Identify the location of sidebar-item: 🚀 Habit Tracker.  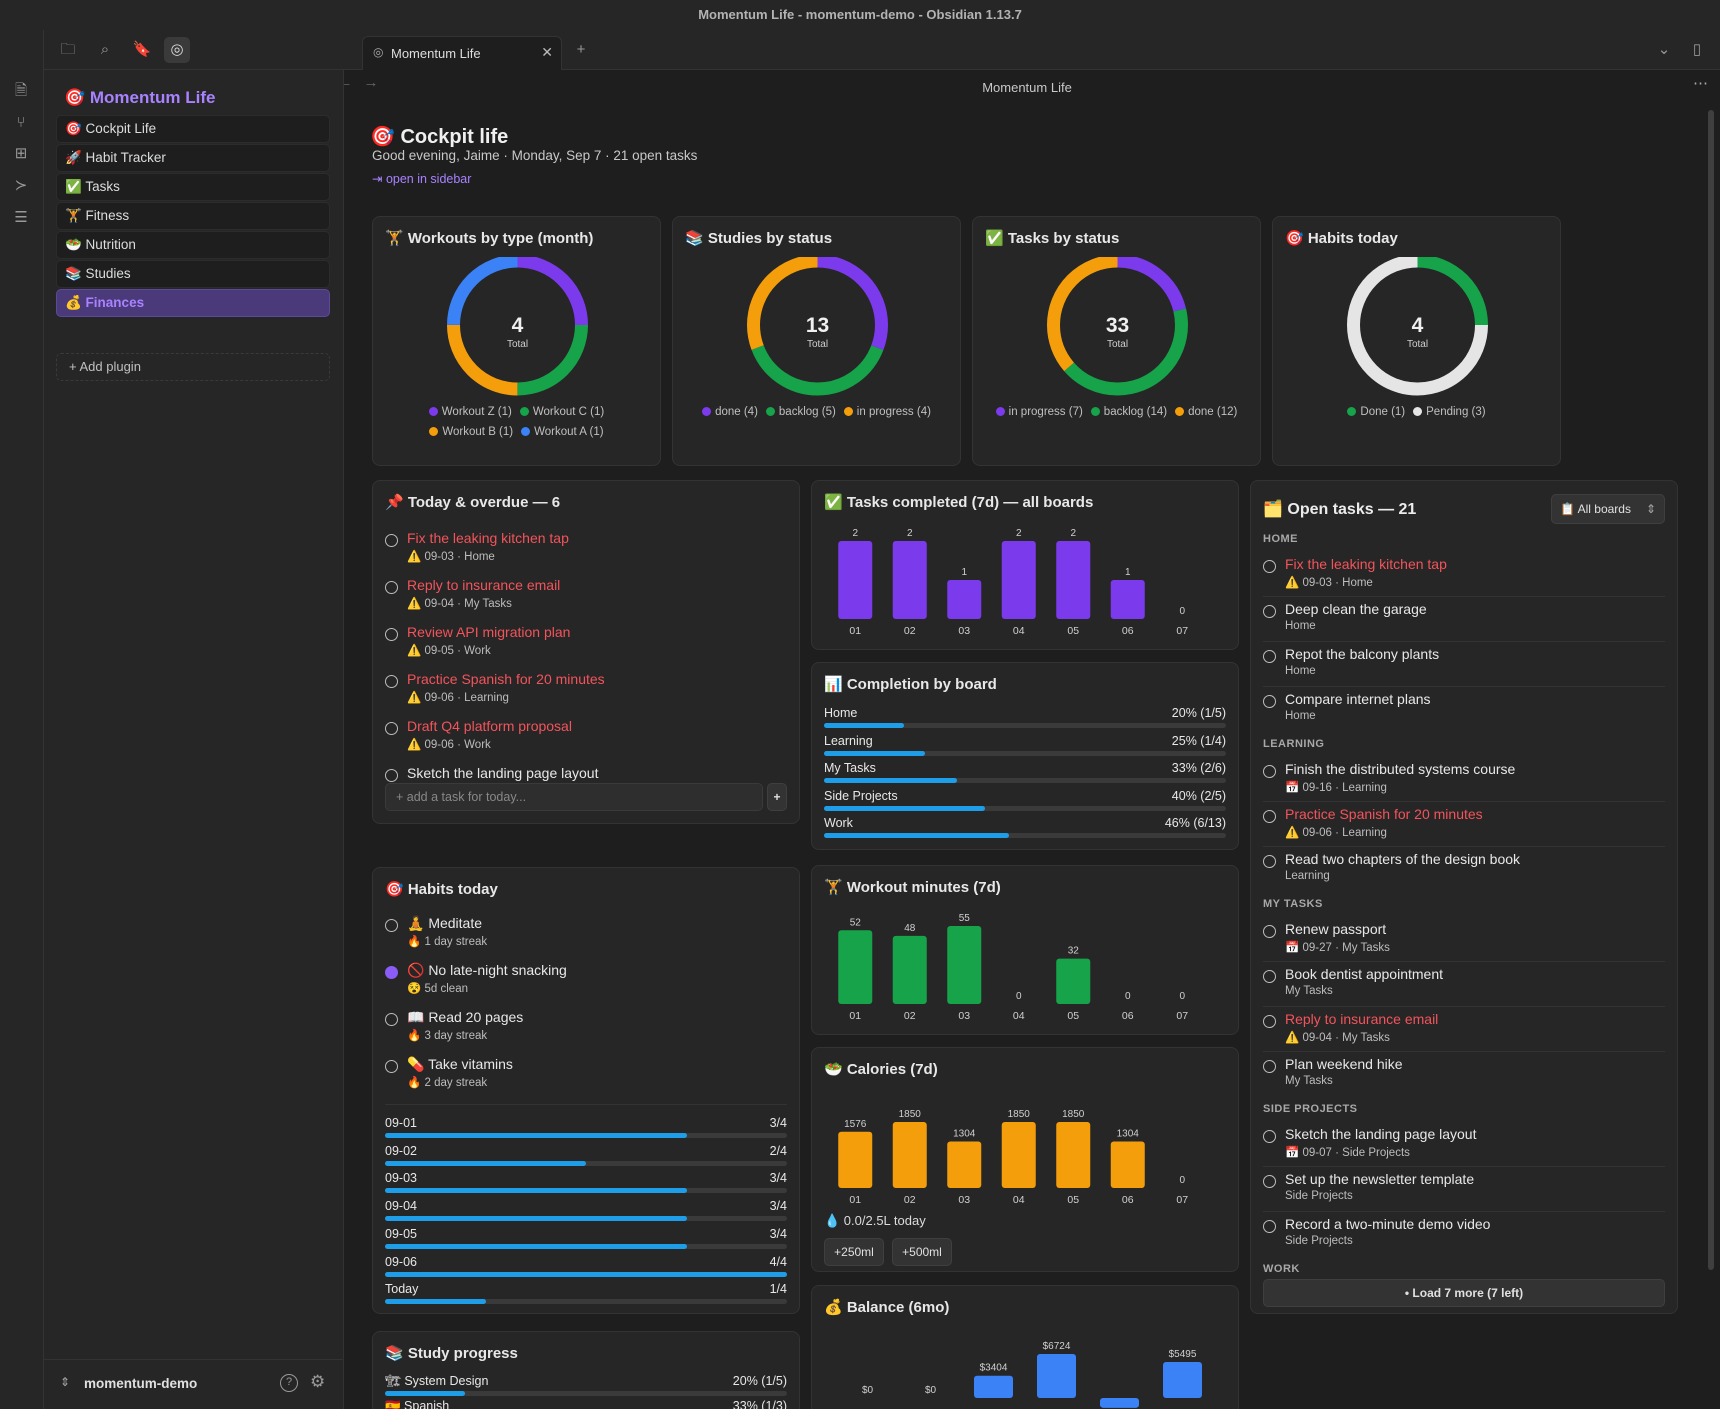
(193, 158).